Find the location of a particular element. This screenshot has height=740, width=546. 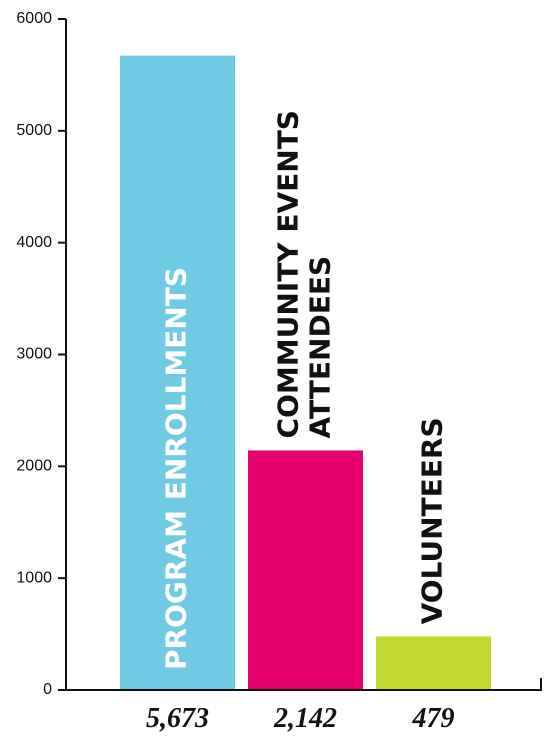

category-label-1: PROGRAM ENROLLMENTS is located at coordinates (176, 468).